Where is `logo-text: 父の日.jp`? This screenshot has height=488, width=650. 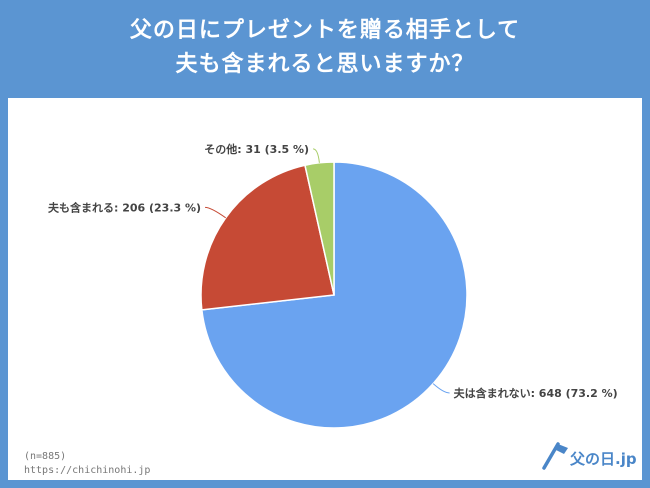 logo-text: 父の日.jp is located at coordinates (603, 459).